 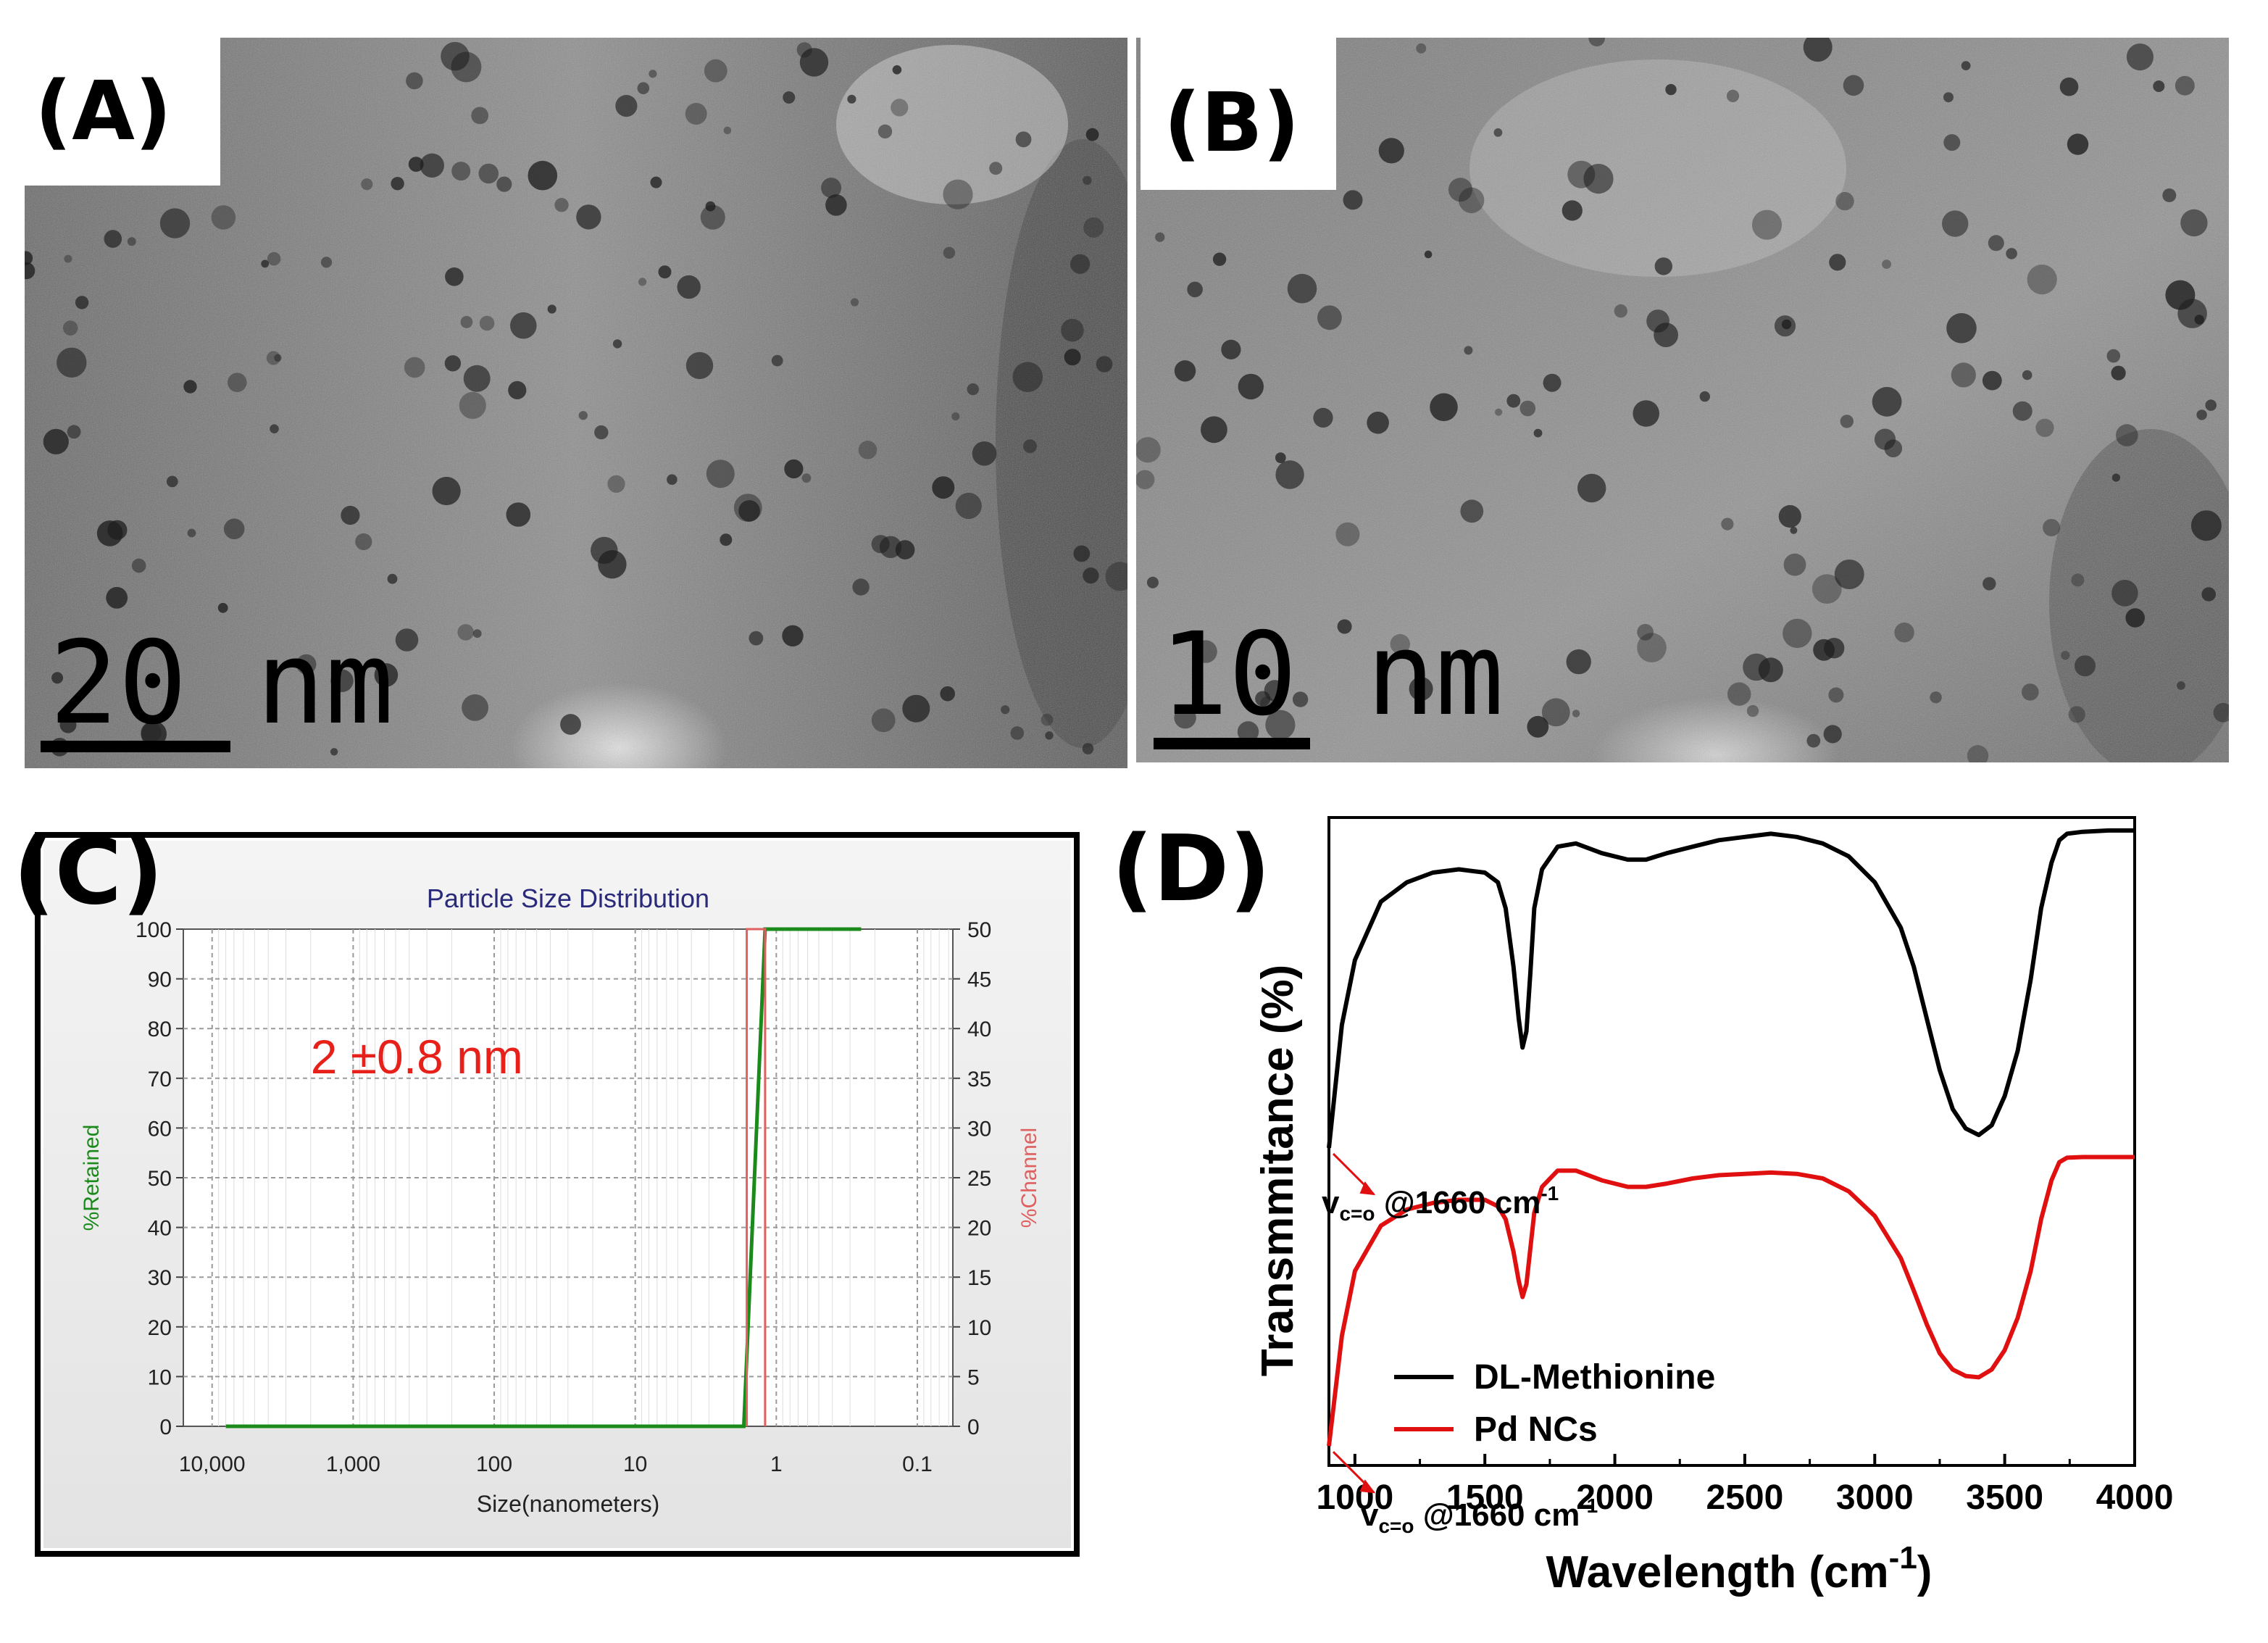 What do you see at coordinates (568, 898) in the screenshot?
I see `chart-title: Particle Size Distribution` at bounding box center [568, 898].